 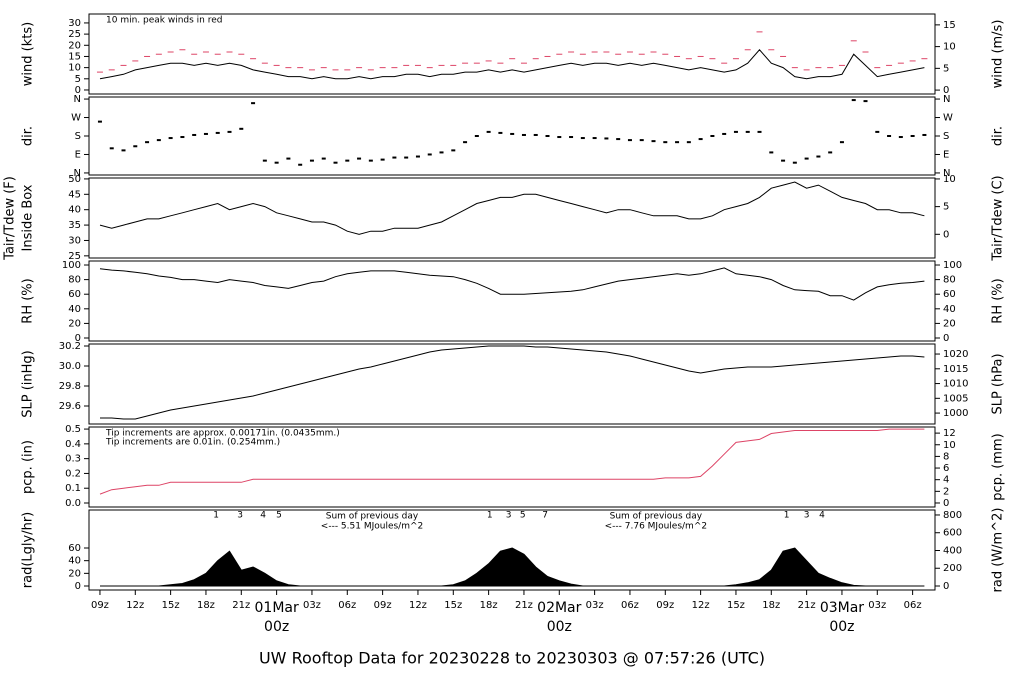 What do you see at coordinates (946, 480) in the screenshot?
I see `y2-tick-label: 4` at bounding box center [946, 480].